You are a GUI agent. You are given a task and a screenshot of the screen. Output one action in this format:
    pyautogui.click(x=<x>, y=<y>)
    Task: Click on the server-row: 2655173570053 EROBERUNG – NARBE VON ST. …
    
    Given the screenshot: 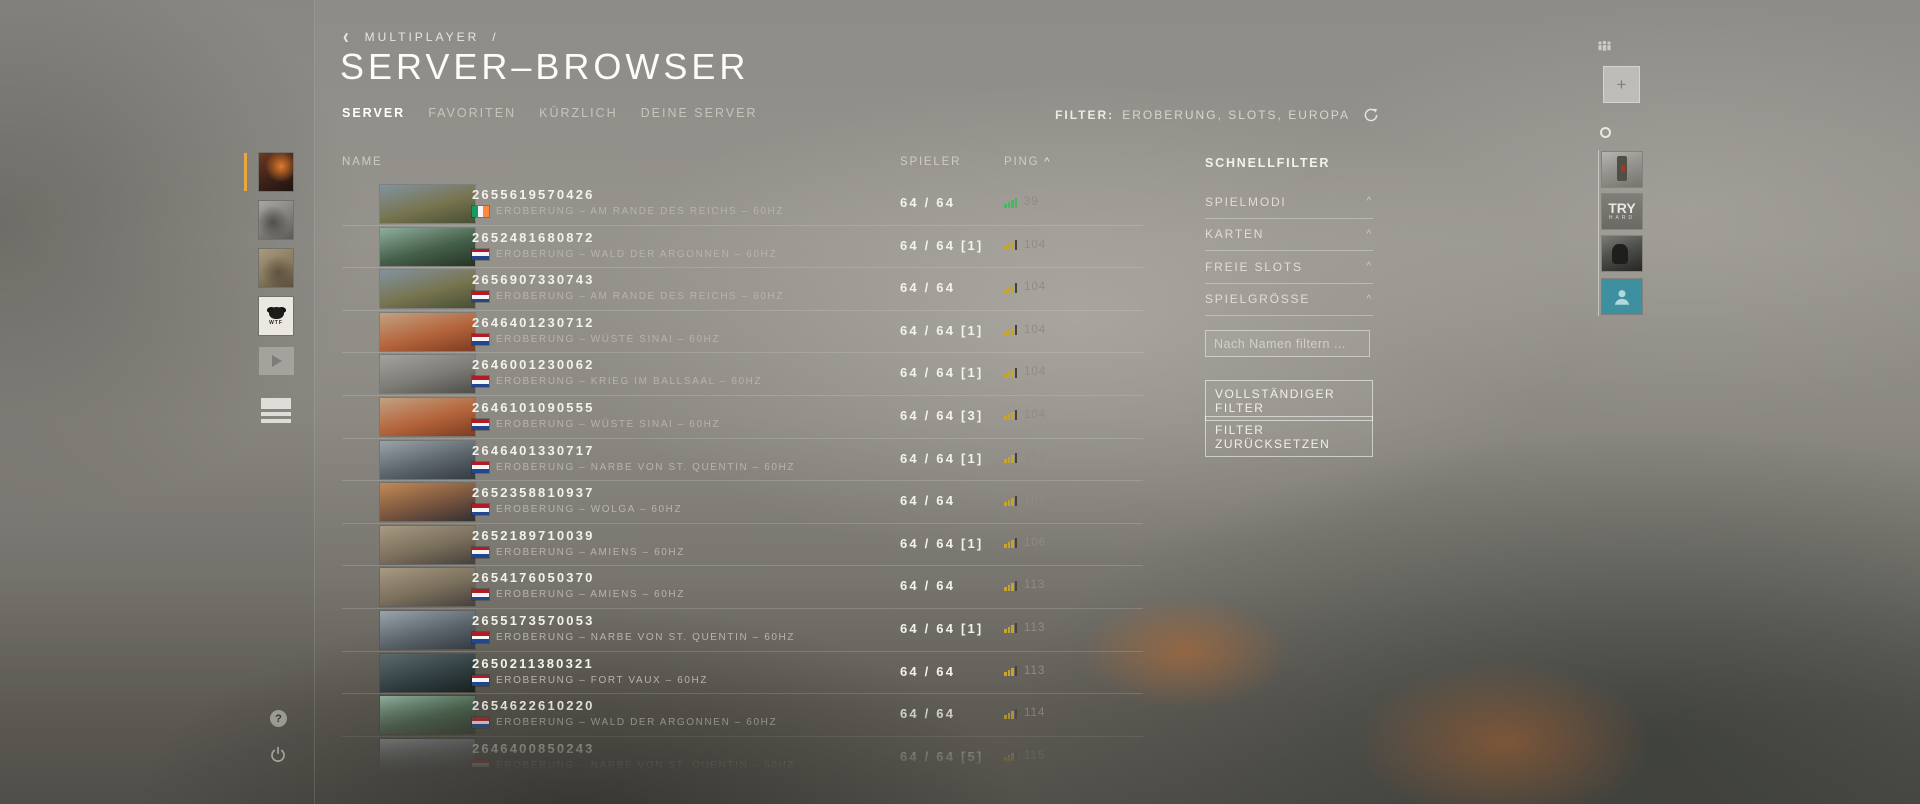 What is the action you would take?
    pyautogui.click(x=742, y=630)
    